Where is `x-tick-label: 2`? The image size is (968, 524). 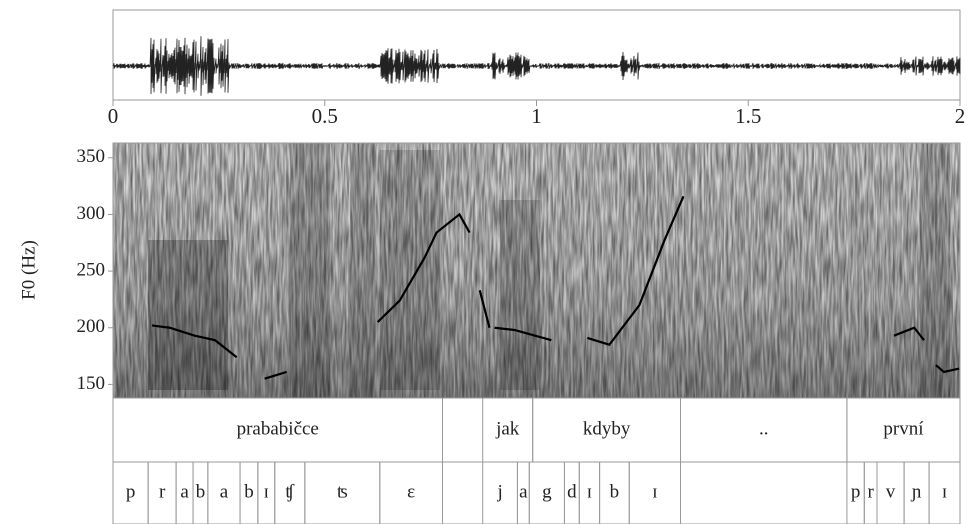 x-tick-label: 2 is located at coordinates (960, 116).